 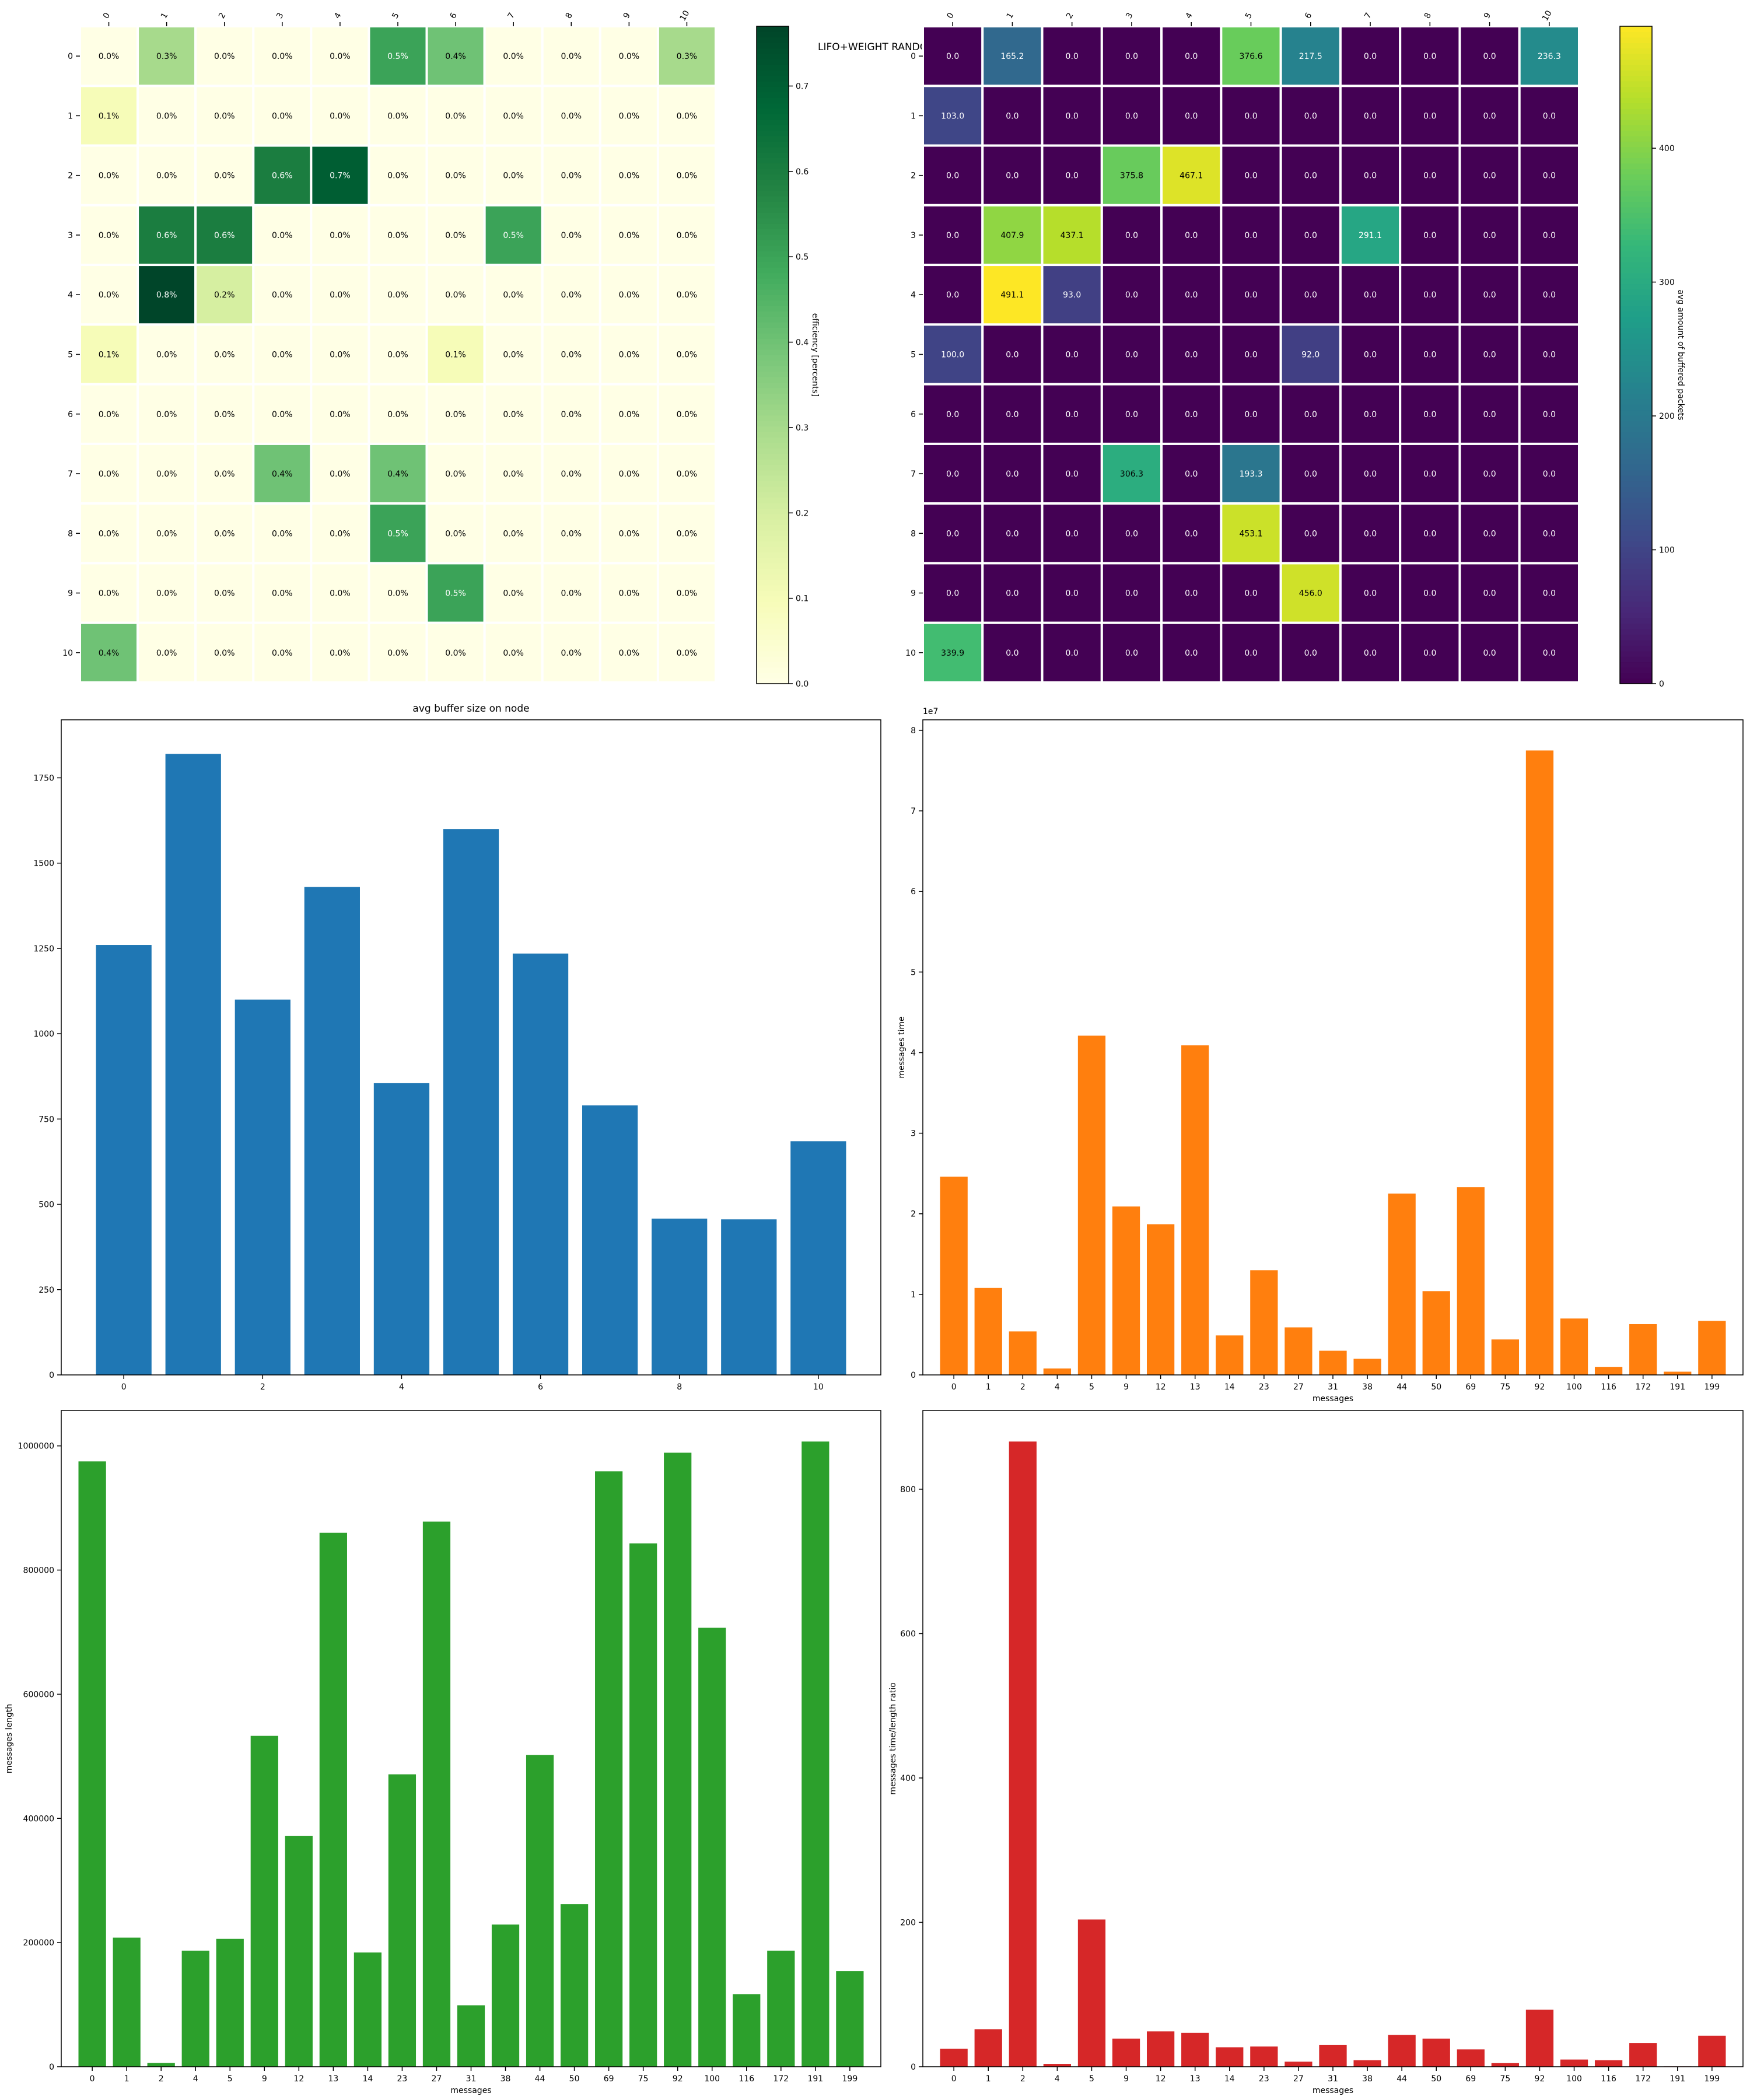 What do you see at coordinates (1401, 2079) in the screenshot?
I see `x-tick-label: 44` at bounding box center [1401, 2079].